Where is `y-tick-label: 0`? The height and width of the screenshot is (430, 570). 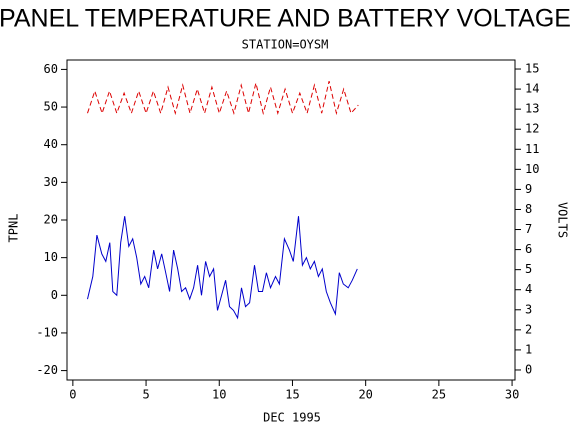
y-tick-label: 0 is located at coordinates (54, 295).